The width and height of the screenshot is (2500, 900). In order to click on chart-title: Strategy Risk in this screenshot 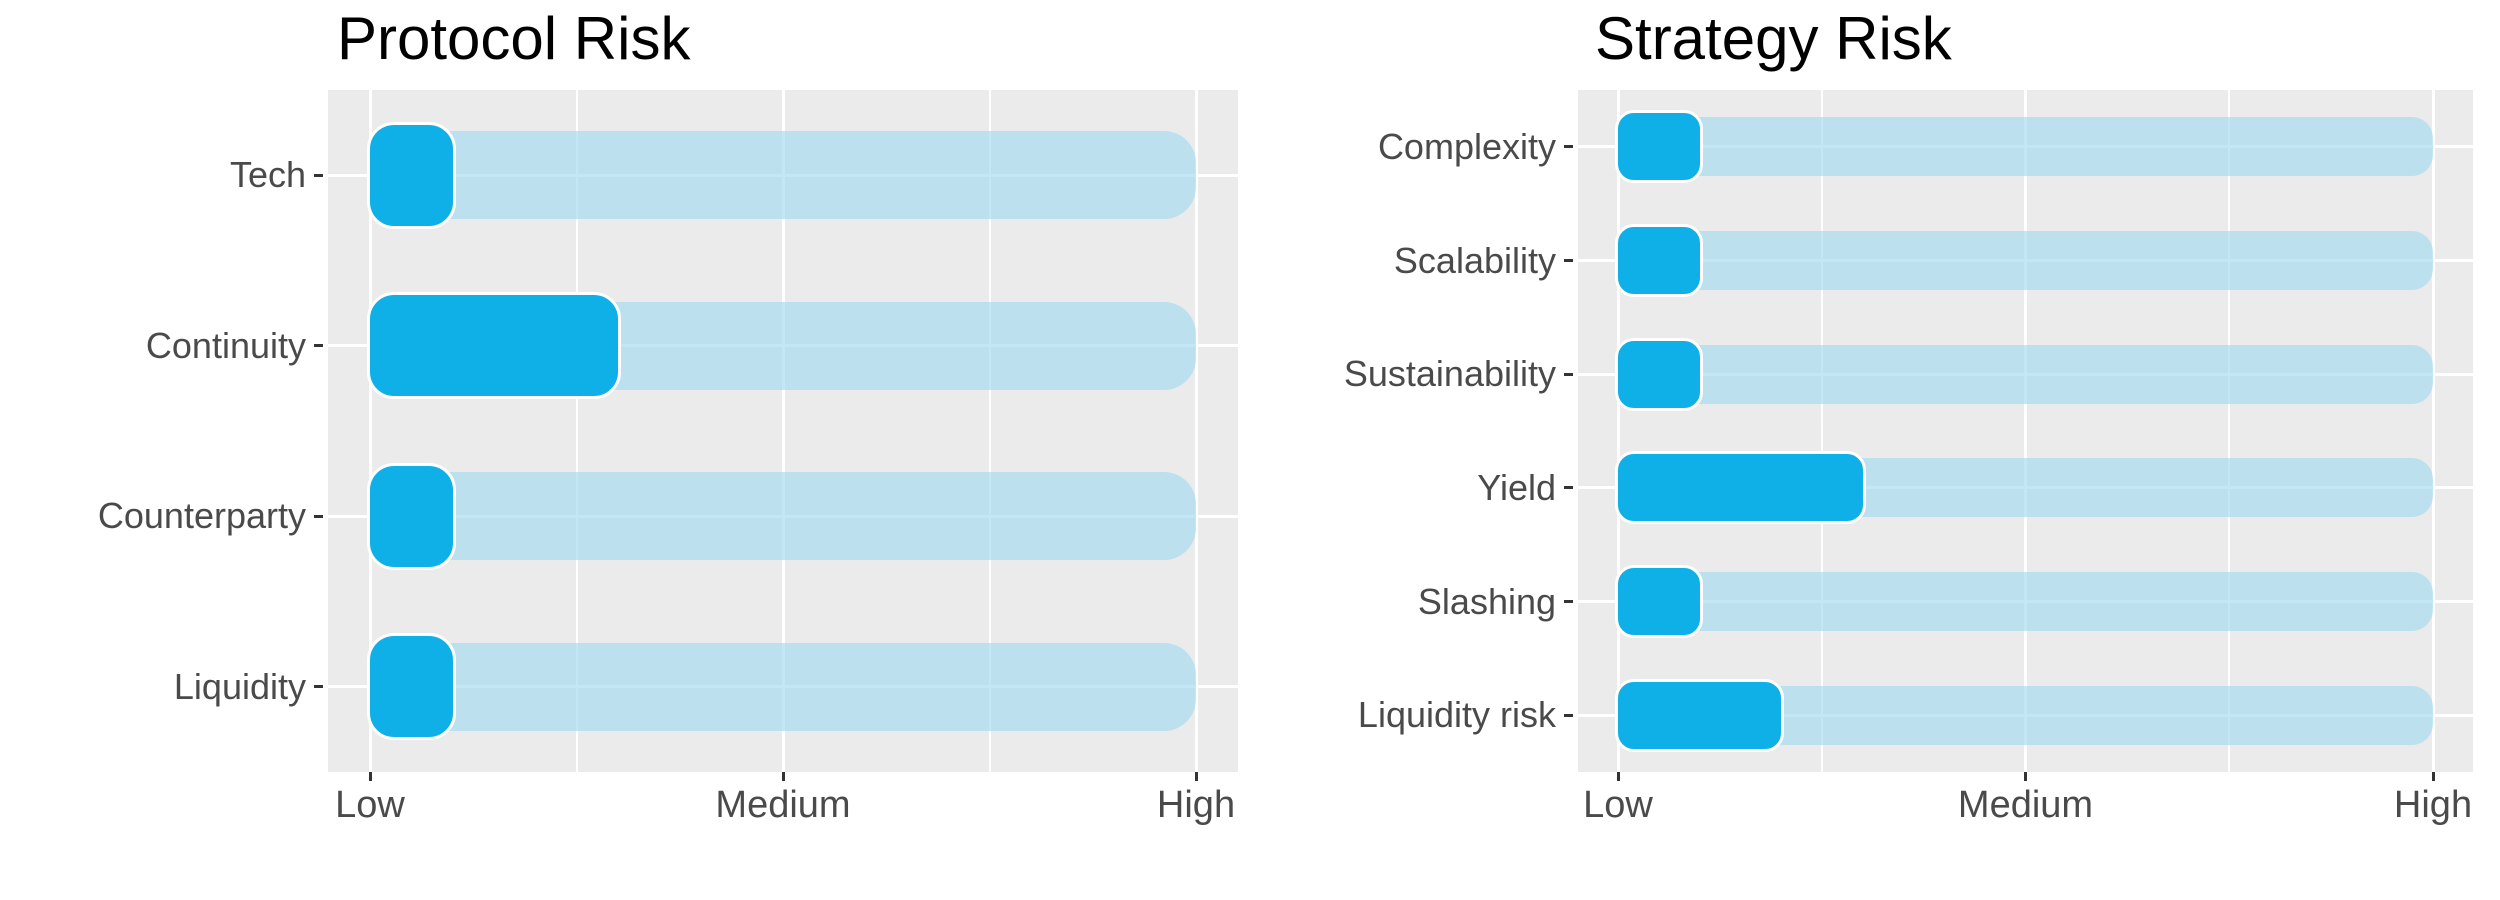, I will do `click(1773, 38)`.